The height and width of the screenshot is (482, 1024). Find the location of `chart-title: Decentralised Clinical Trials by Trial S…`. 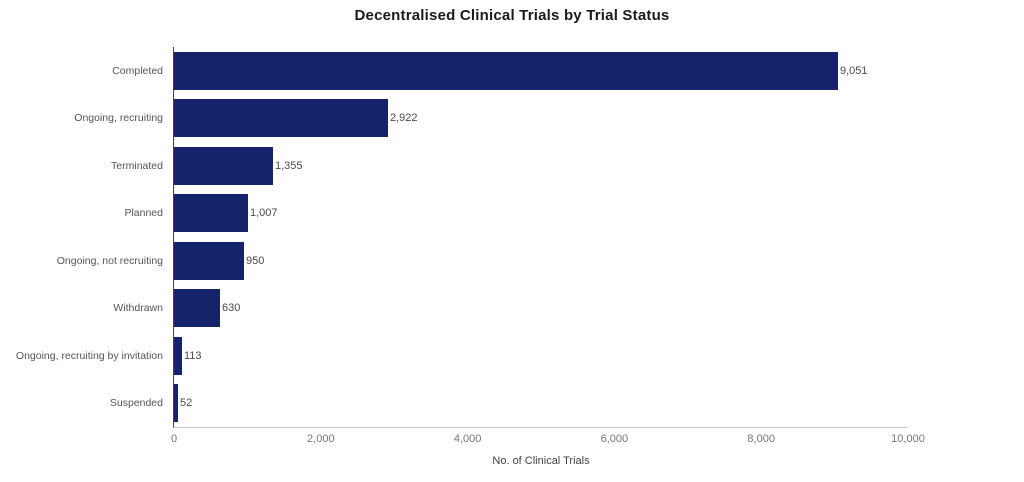

chart-title: Decentralised Clinical Trials by Trial S… is located at coordinates (512, 15).